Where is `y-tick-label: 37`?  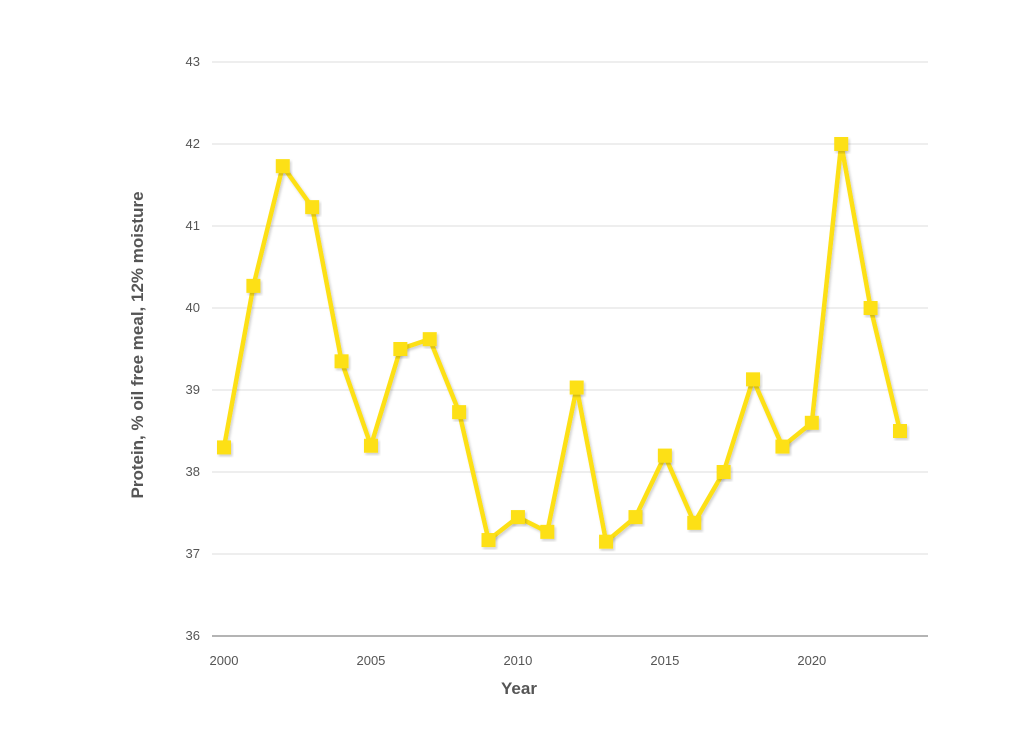 y-tick-label: 37 is located at coordinates (193, 553).